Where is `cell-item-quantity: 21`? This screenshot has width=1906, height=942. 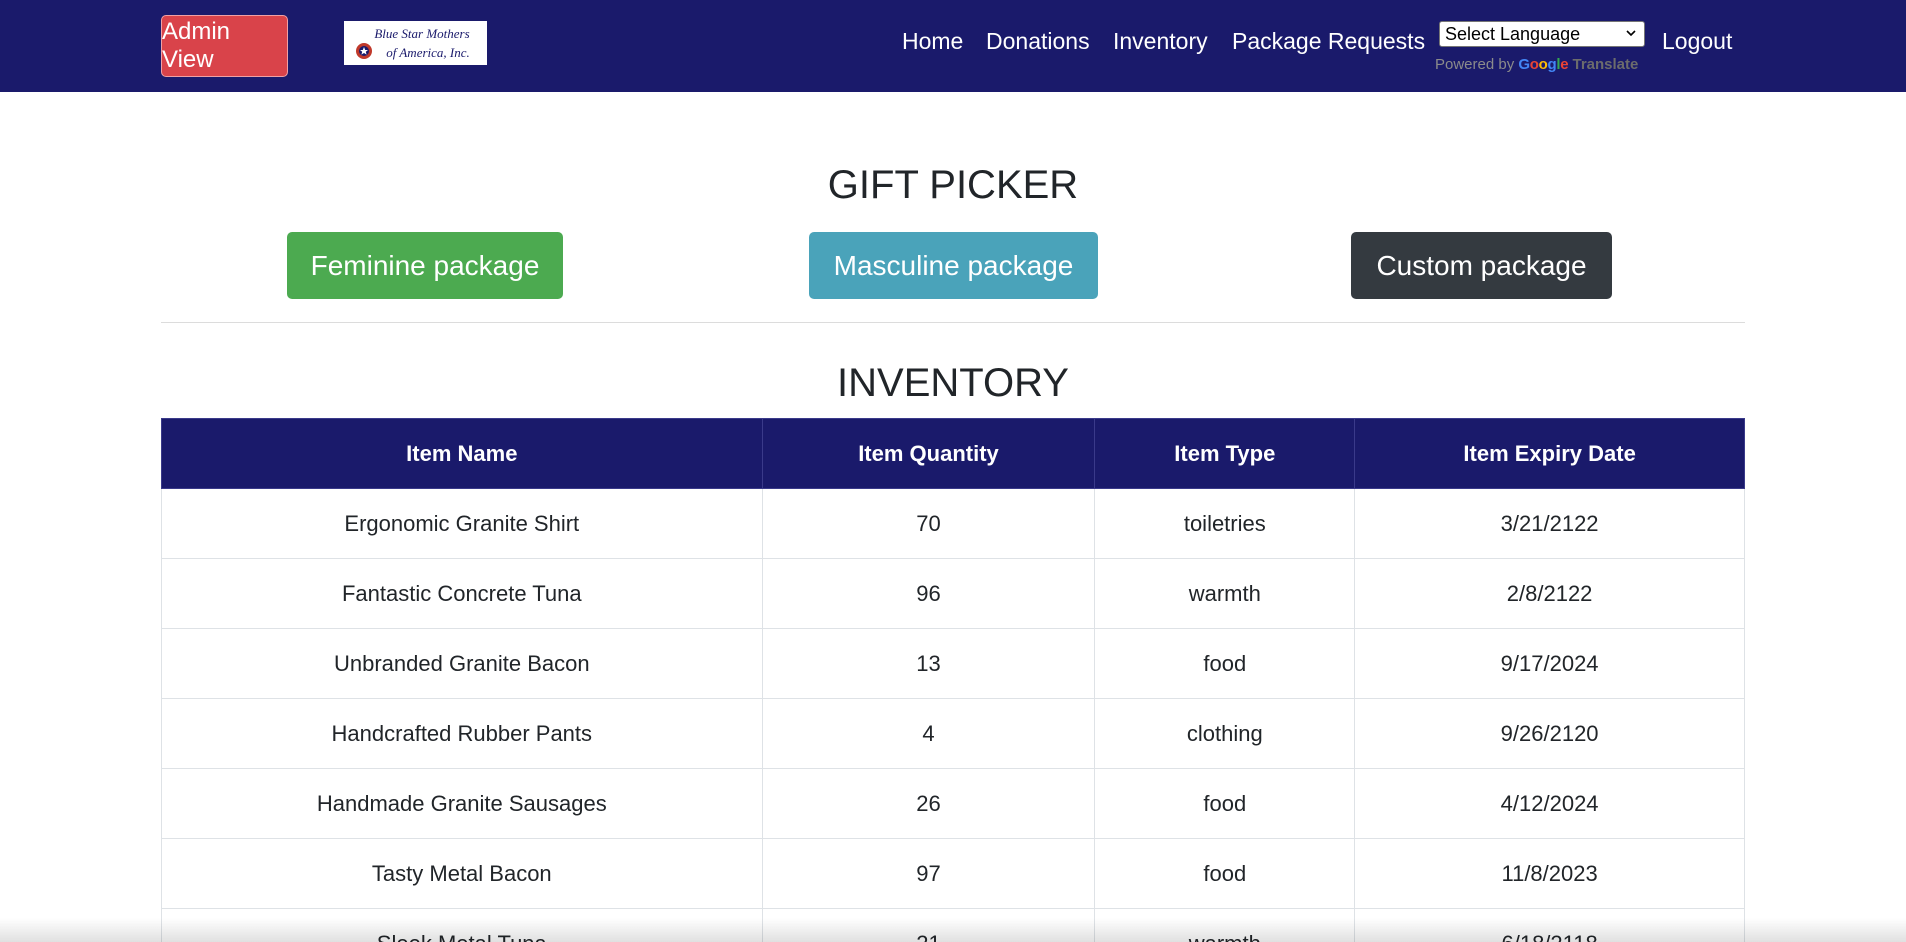 cell-item-quantity: 21 is located at coordinates (928, 925).